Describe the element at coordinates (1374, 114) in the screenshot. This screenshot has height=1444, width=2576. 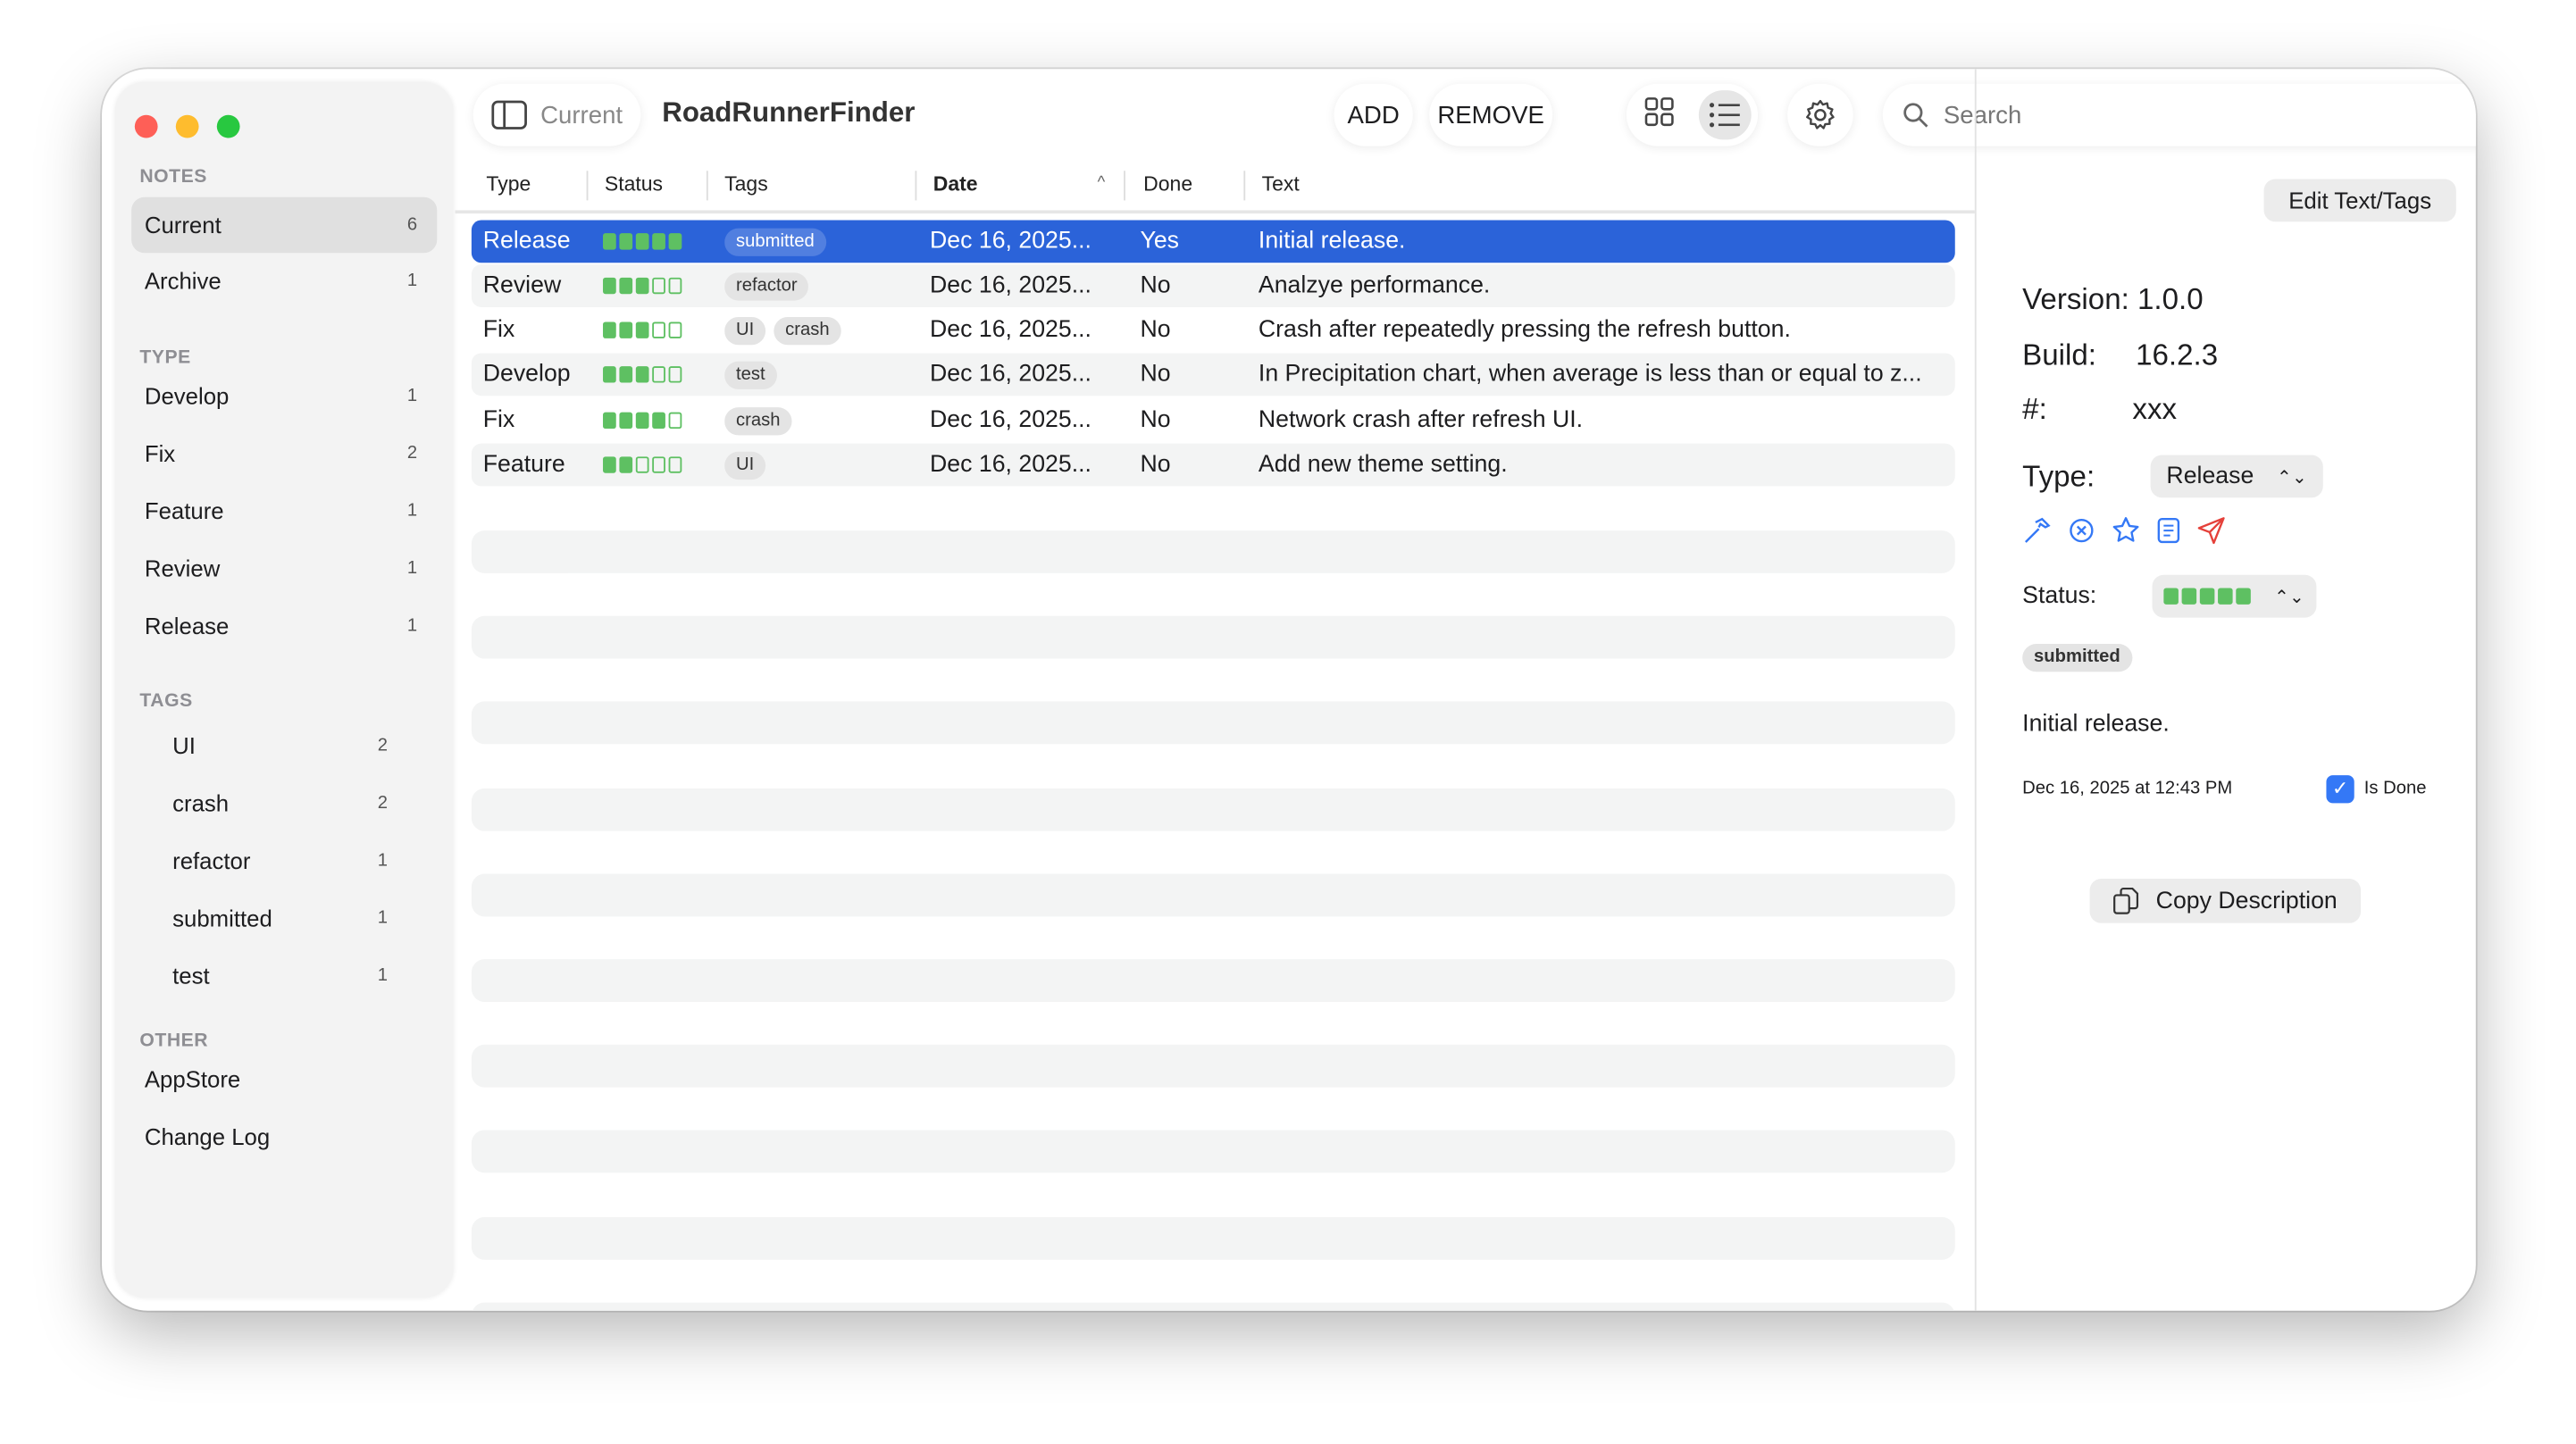
I see `add-button: ADD` at that location.